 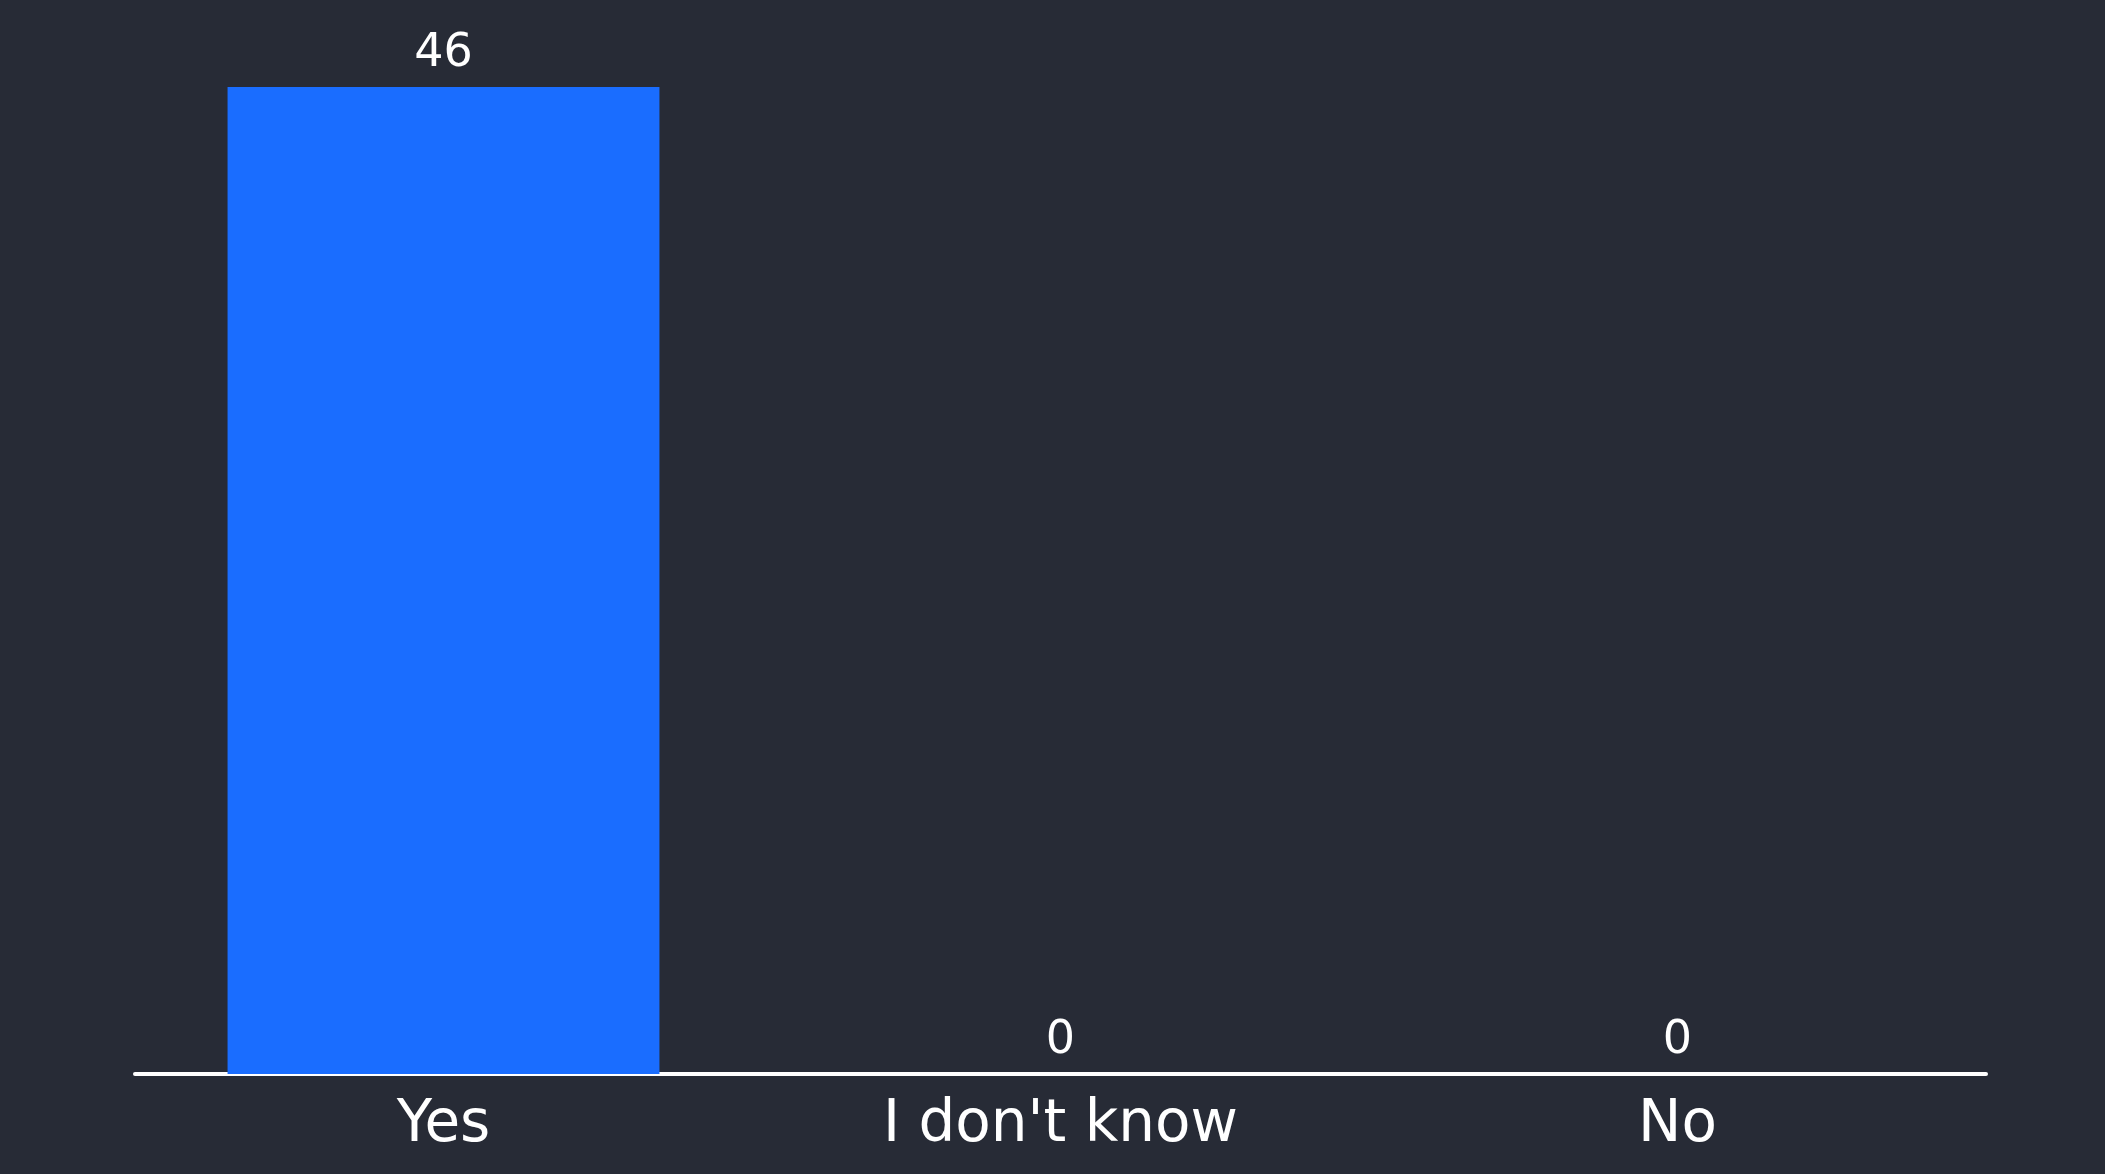 What do you see at coordinates (443, 1121) in the screenshot?
I see `x-tick-label: Yes` at bounding box center [443, 1121].